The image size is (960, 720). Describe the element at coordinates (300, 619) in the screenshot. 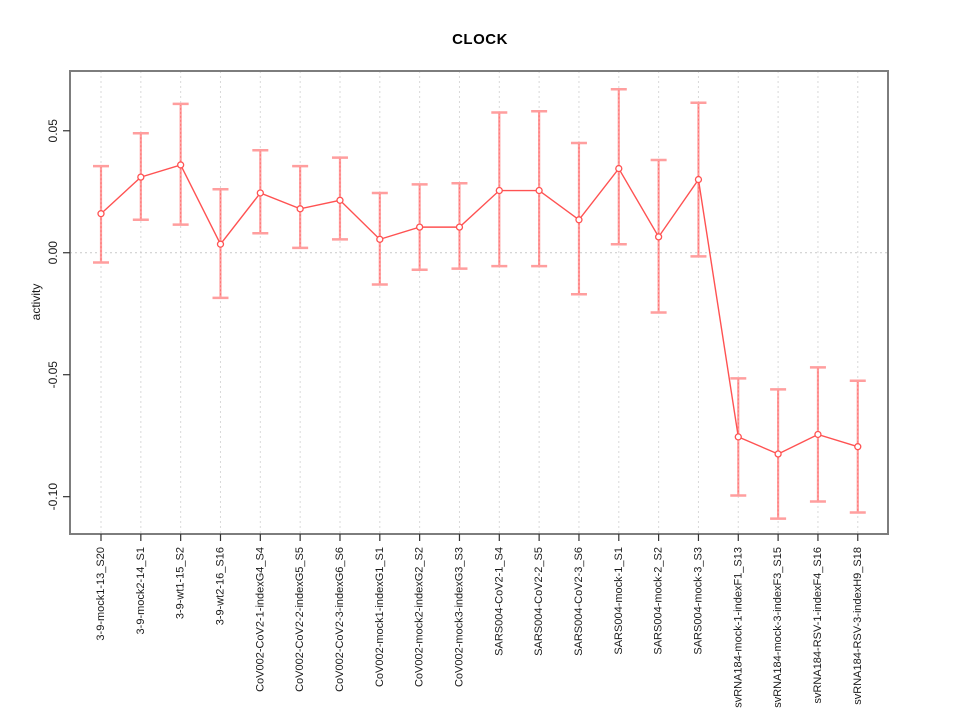

I see `x-tick-label: CoV002-CoV2-2-indexG5_S5` at that location.